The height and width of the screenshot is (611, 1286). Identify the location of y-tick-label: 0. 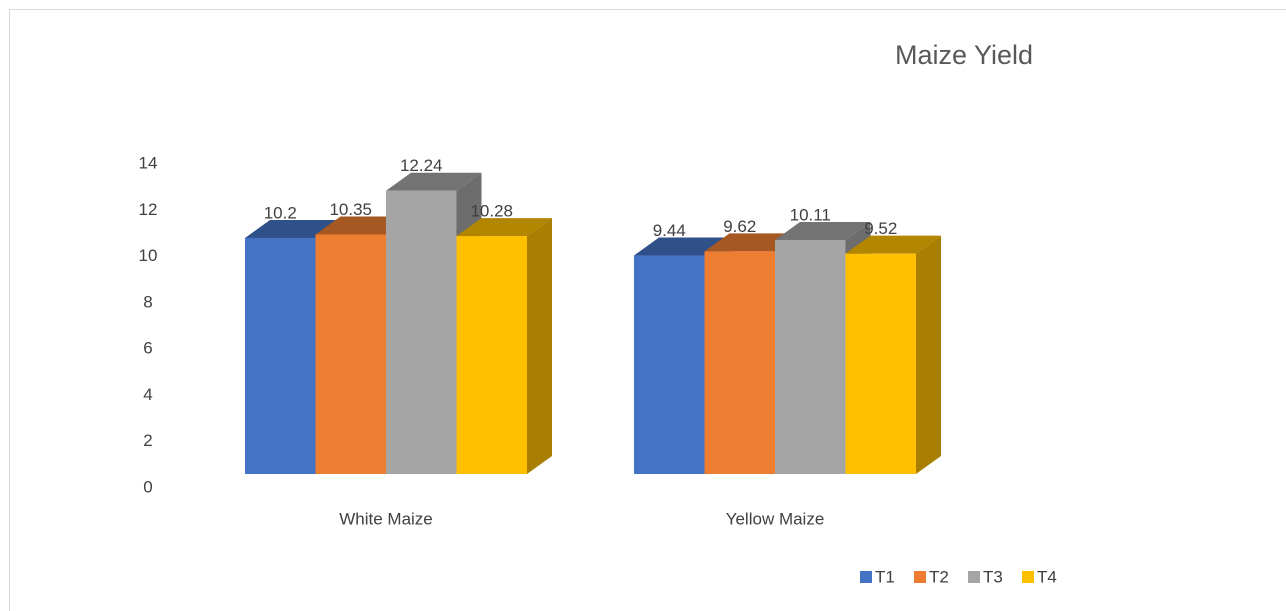
(147, 486).